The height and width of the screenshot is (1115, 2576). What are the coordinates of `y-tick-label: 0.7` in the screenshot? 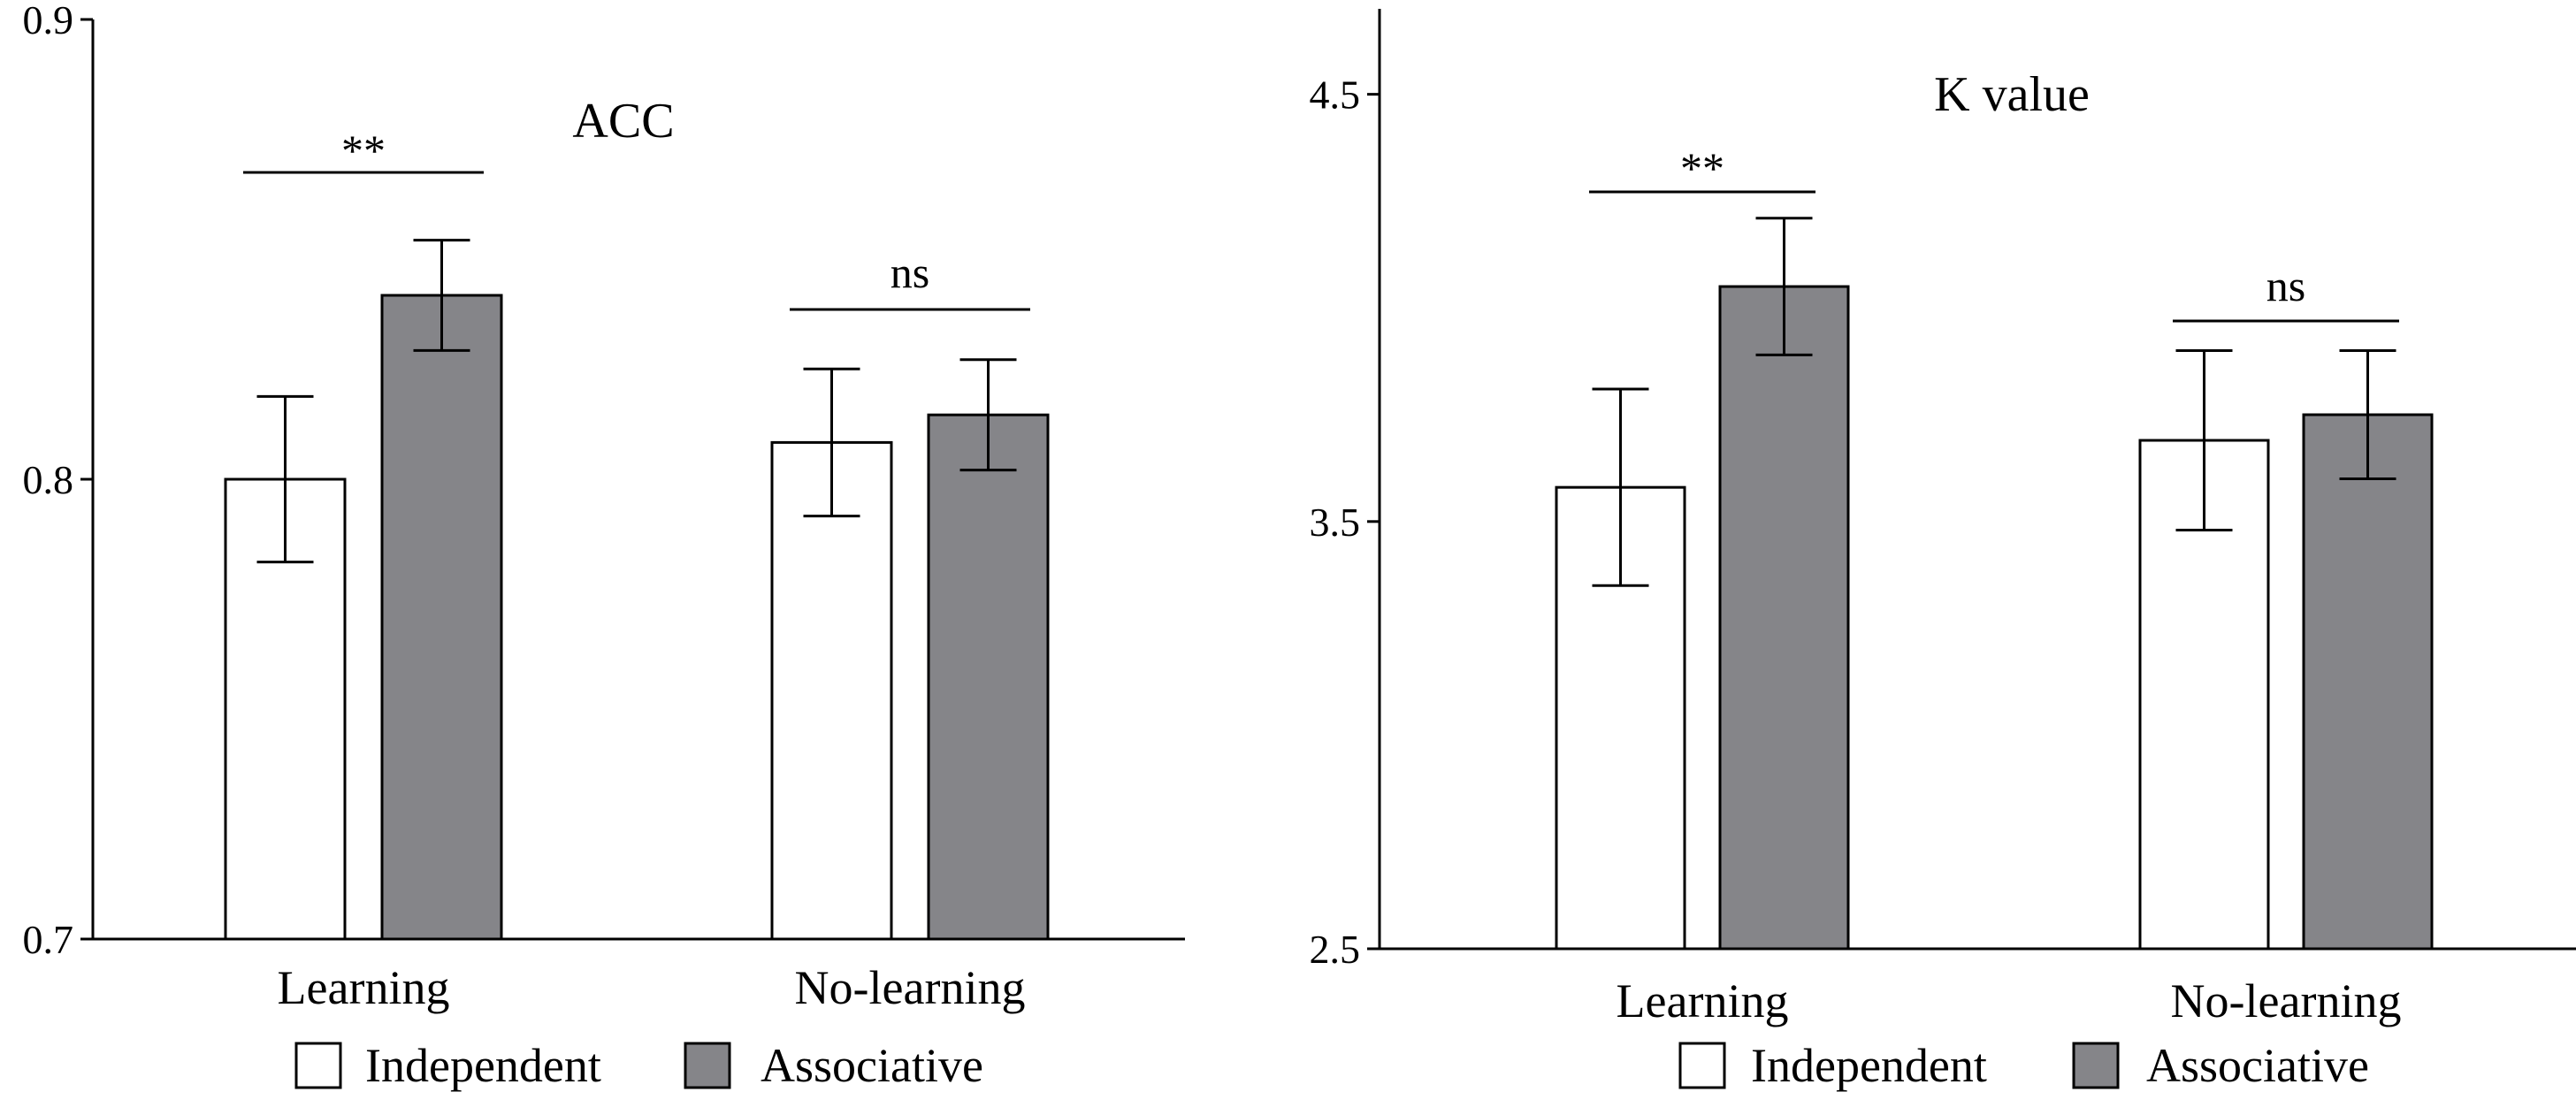 It's located at (48, 939).